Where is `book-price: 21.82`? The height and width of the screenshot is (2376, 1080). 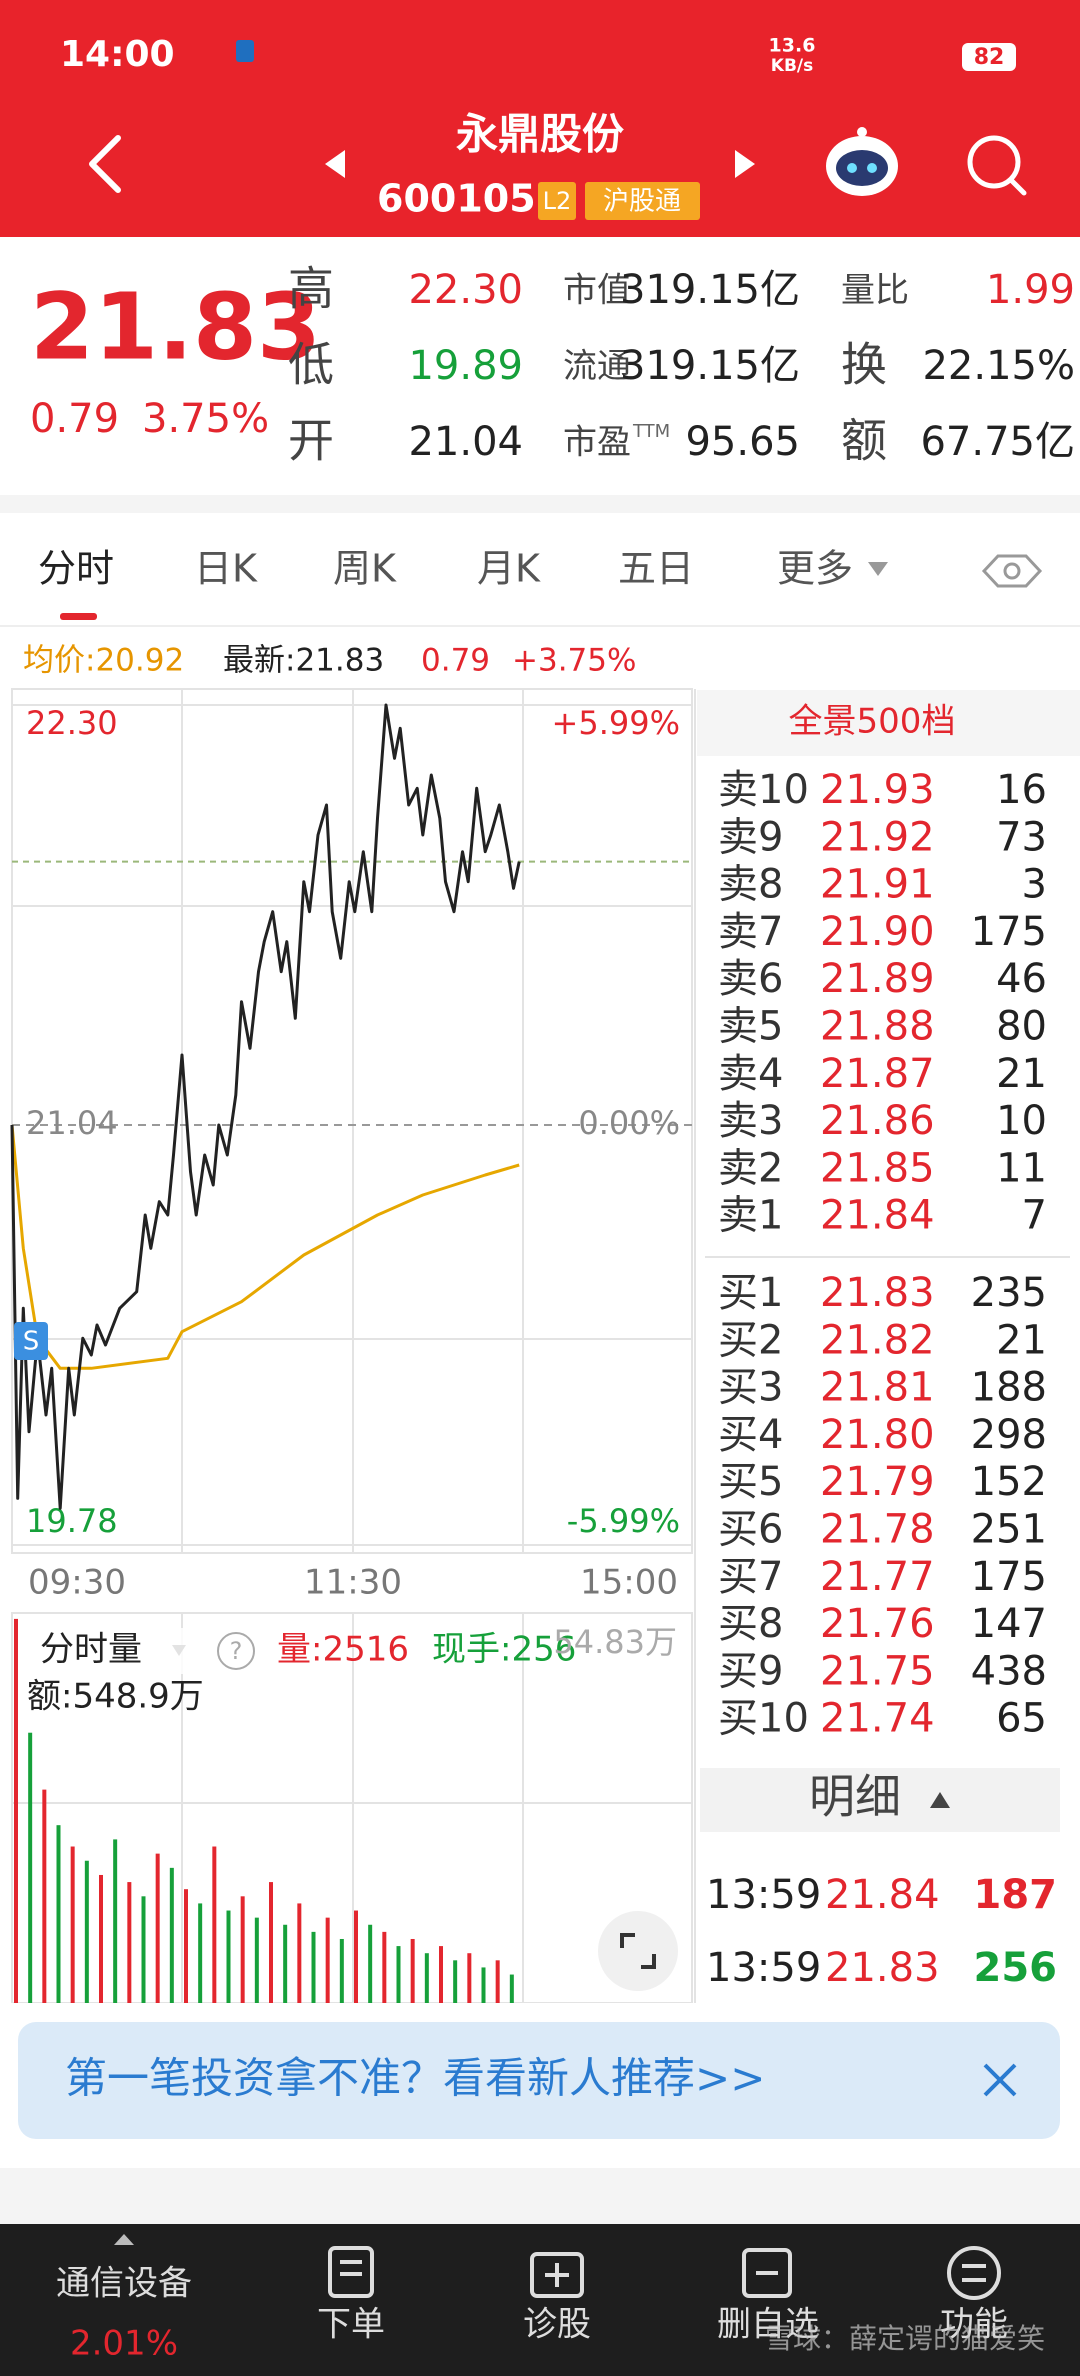
book-price: 21.82 is located at coordinates (877, 1340).